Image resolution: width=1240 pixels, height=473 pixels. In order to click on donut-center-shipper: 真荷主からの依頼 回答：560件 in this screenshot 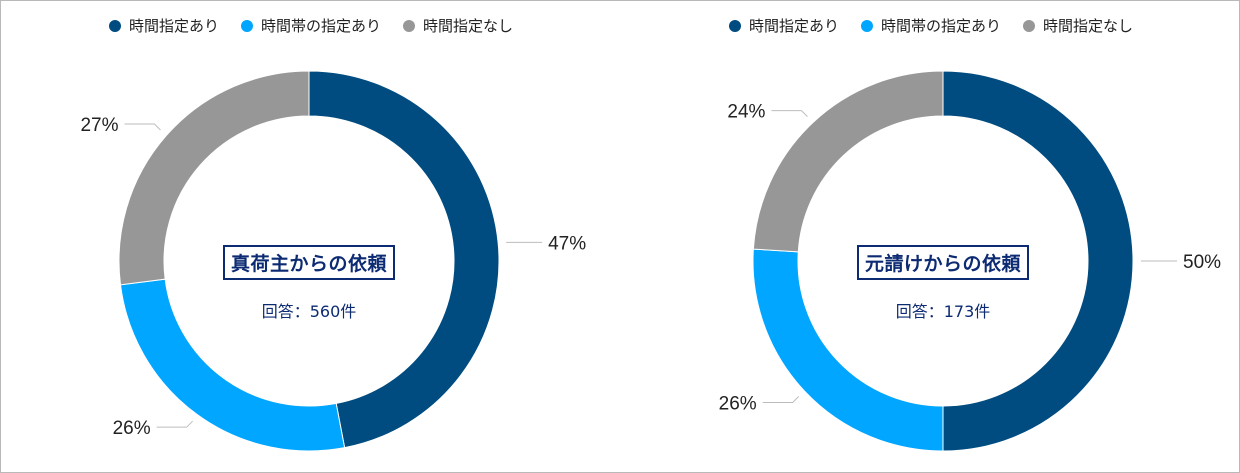, I will do `click(309, 283)`.